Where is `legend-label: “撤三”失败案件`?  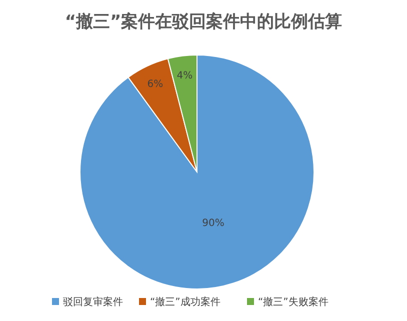 legend-label: “撤三”失败案件 is located at coordinates (293, 302).